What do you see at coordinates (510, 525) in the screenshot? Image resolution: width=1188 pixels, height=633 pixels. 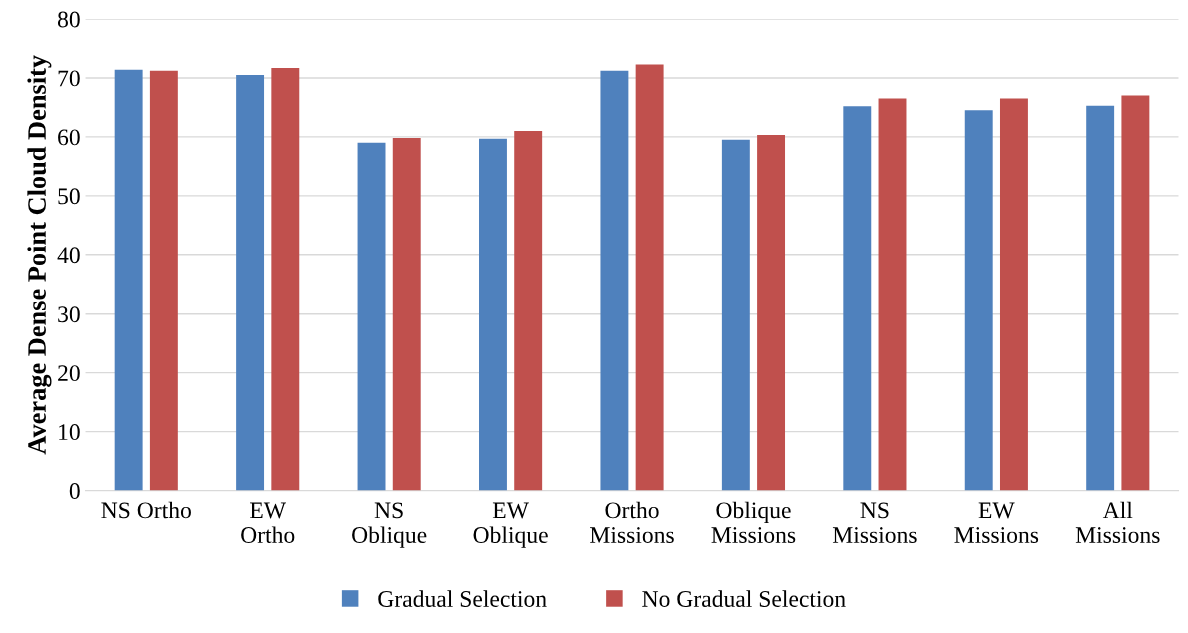 I see `x-tick-label: EW Oblique` at bounding box center [510, 525].